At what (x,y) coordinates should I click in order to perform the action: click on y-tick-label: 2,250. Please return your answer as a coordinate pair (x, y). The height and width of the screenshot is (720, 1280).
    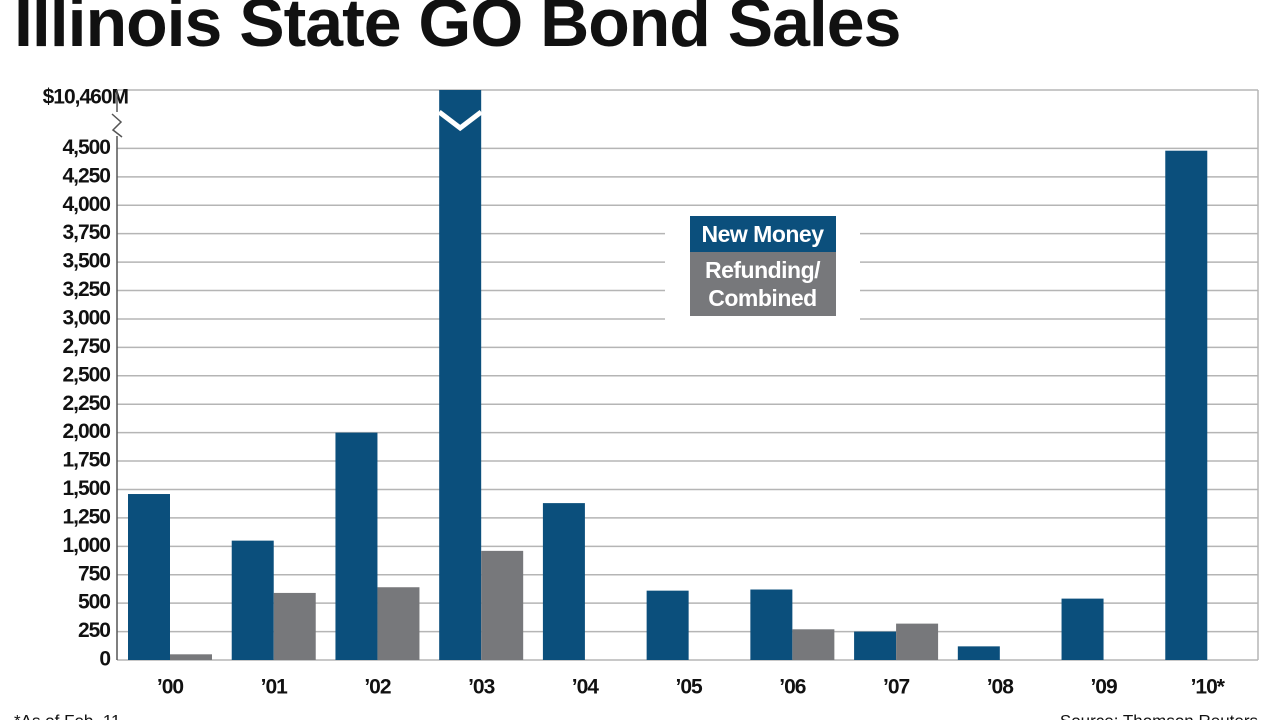
    Looking at the image, I should click on (86, 403).